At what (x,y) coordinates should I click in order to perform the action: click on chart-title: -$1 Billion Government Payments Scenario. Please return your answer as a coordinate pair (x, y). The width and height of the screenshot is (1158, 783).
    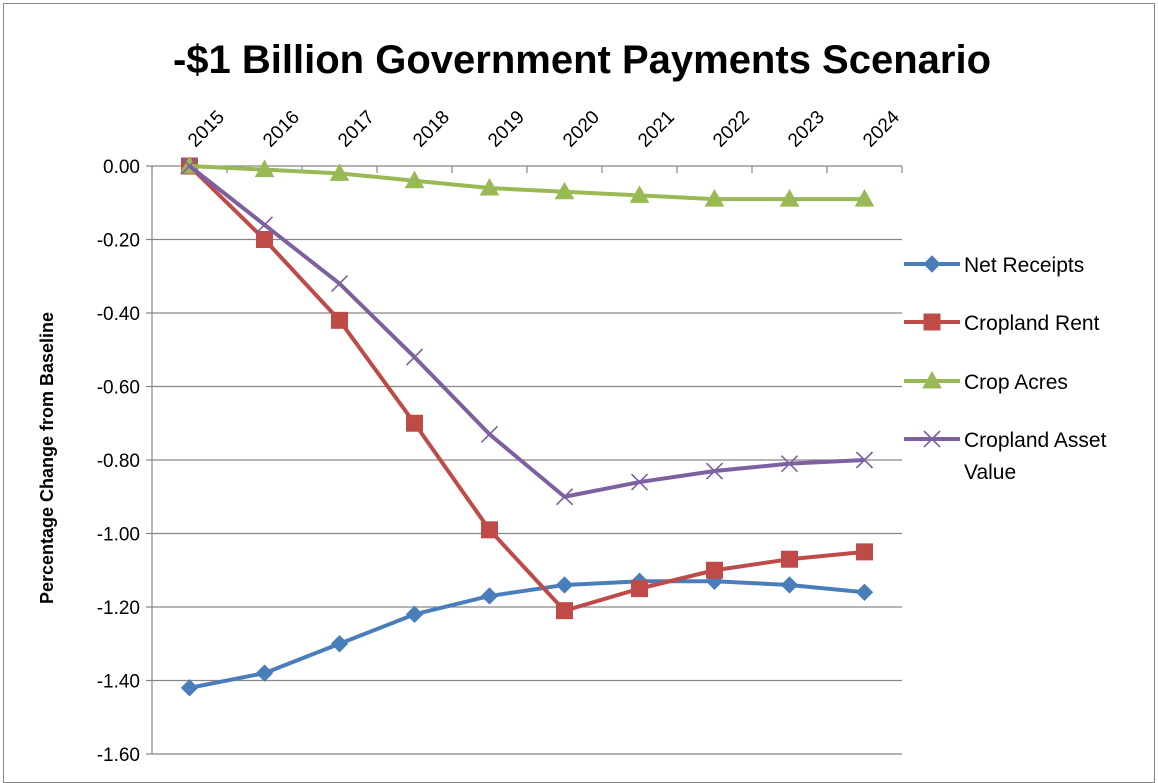
    Looking at the image, I should click on (582, 60).